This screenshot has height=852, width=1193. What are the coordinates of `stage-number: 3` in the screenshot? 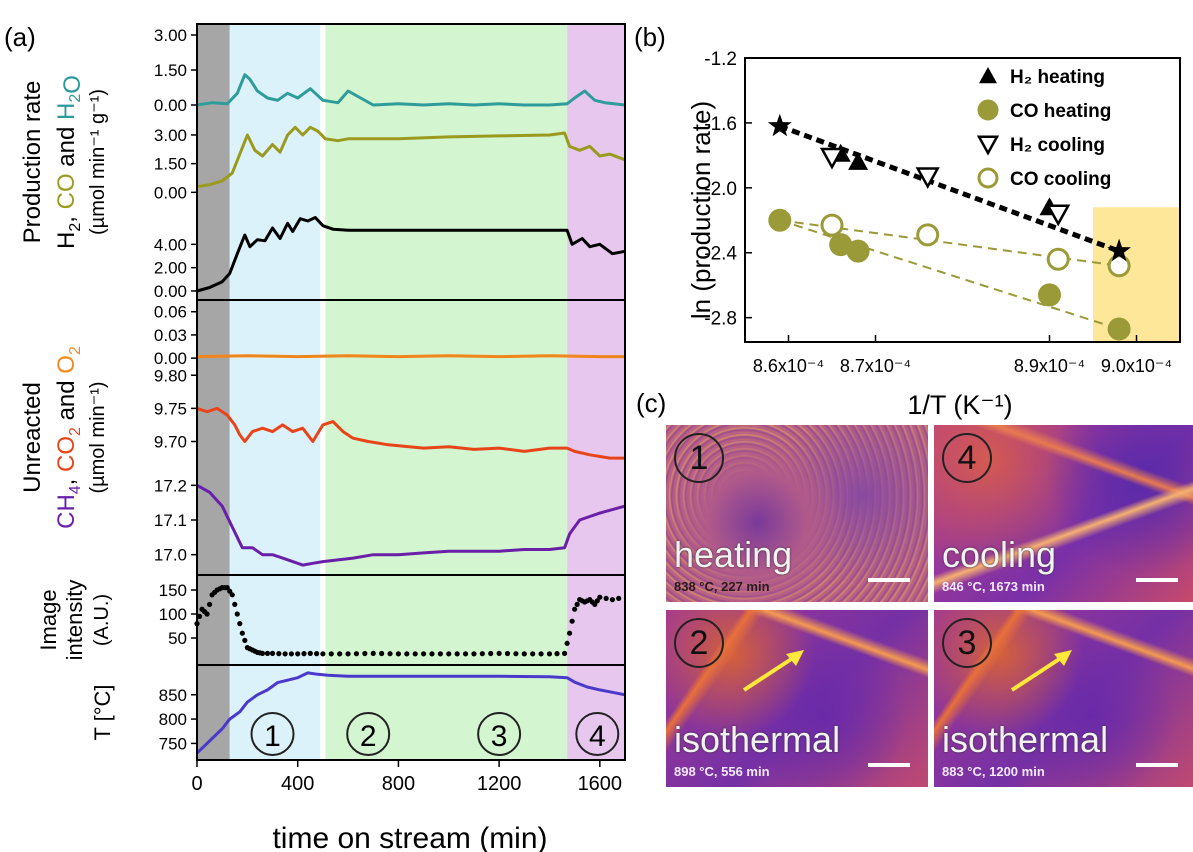 It's located at (499, 736).